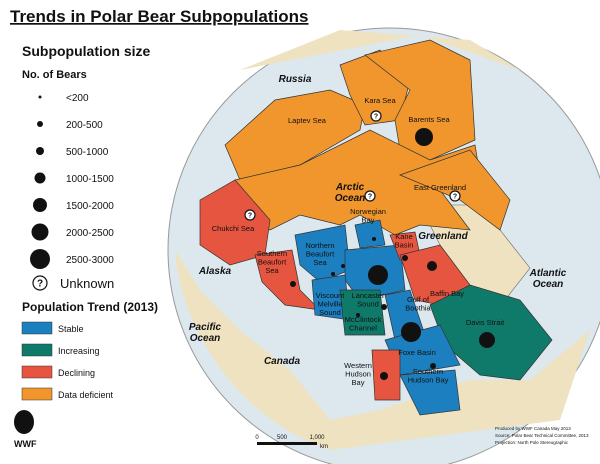 The image size is (600, 464). Describe the element at coordinates (90, 307) in the screenshot. I see `trend-legend-title: Population Trend (2013)` at that location.